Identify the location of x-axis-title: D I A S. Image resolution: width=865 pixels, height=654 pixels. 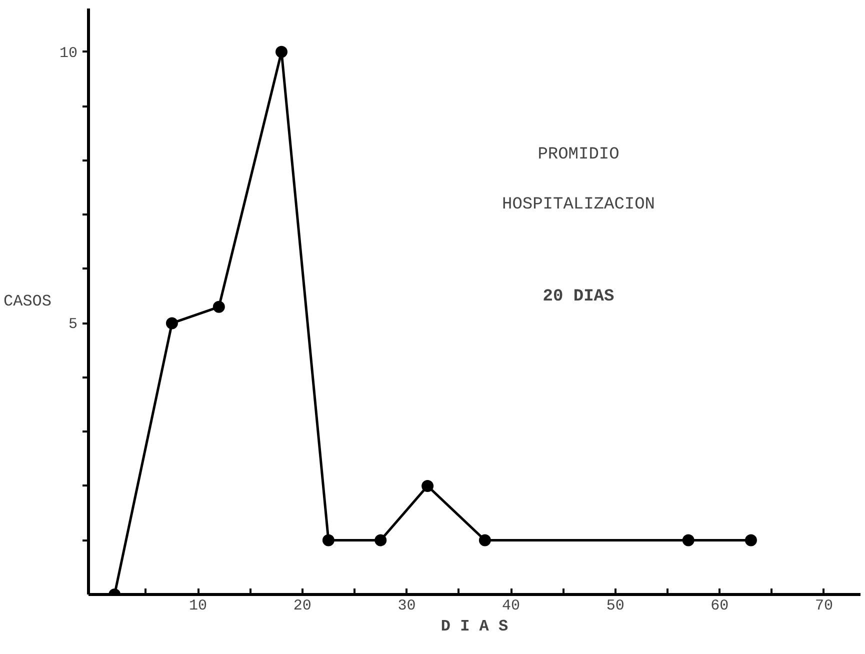
(474, 627).